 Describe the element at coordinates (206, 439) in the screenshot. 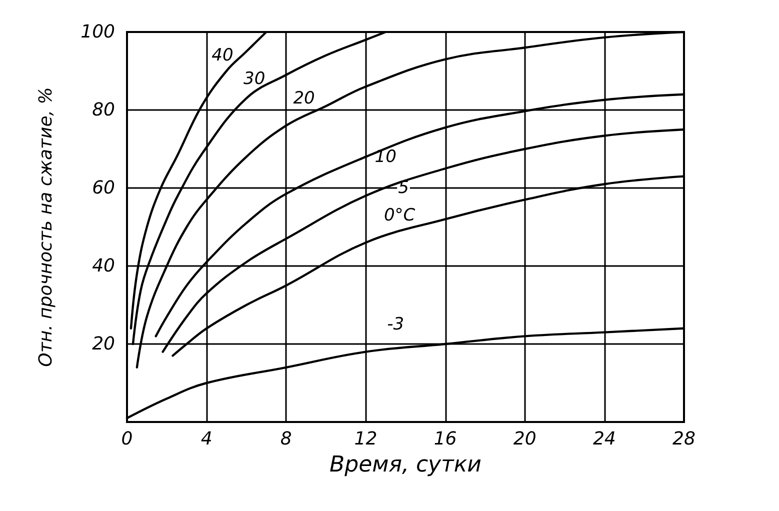

I see `x-tick-label: 4` at that location.